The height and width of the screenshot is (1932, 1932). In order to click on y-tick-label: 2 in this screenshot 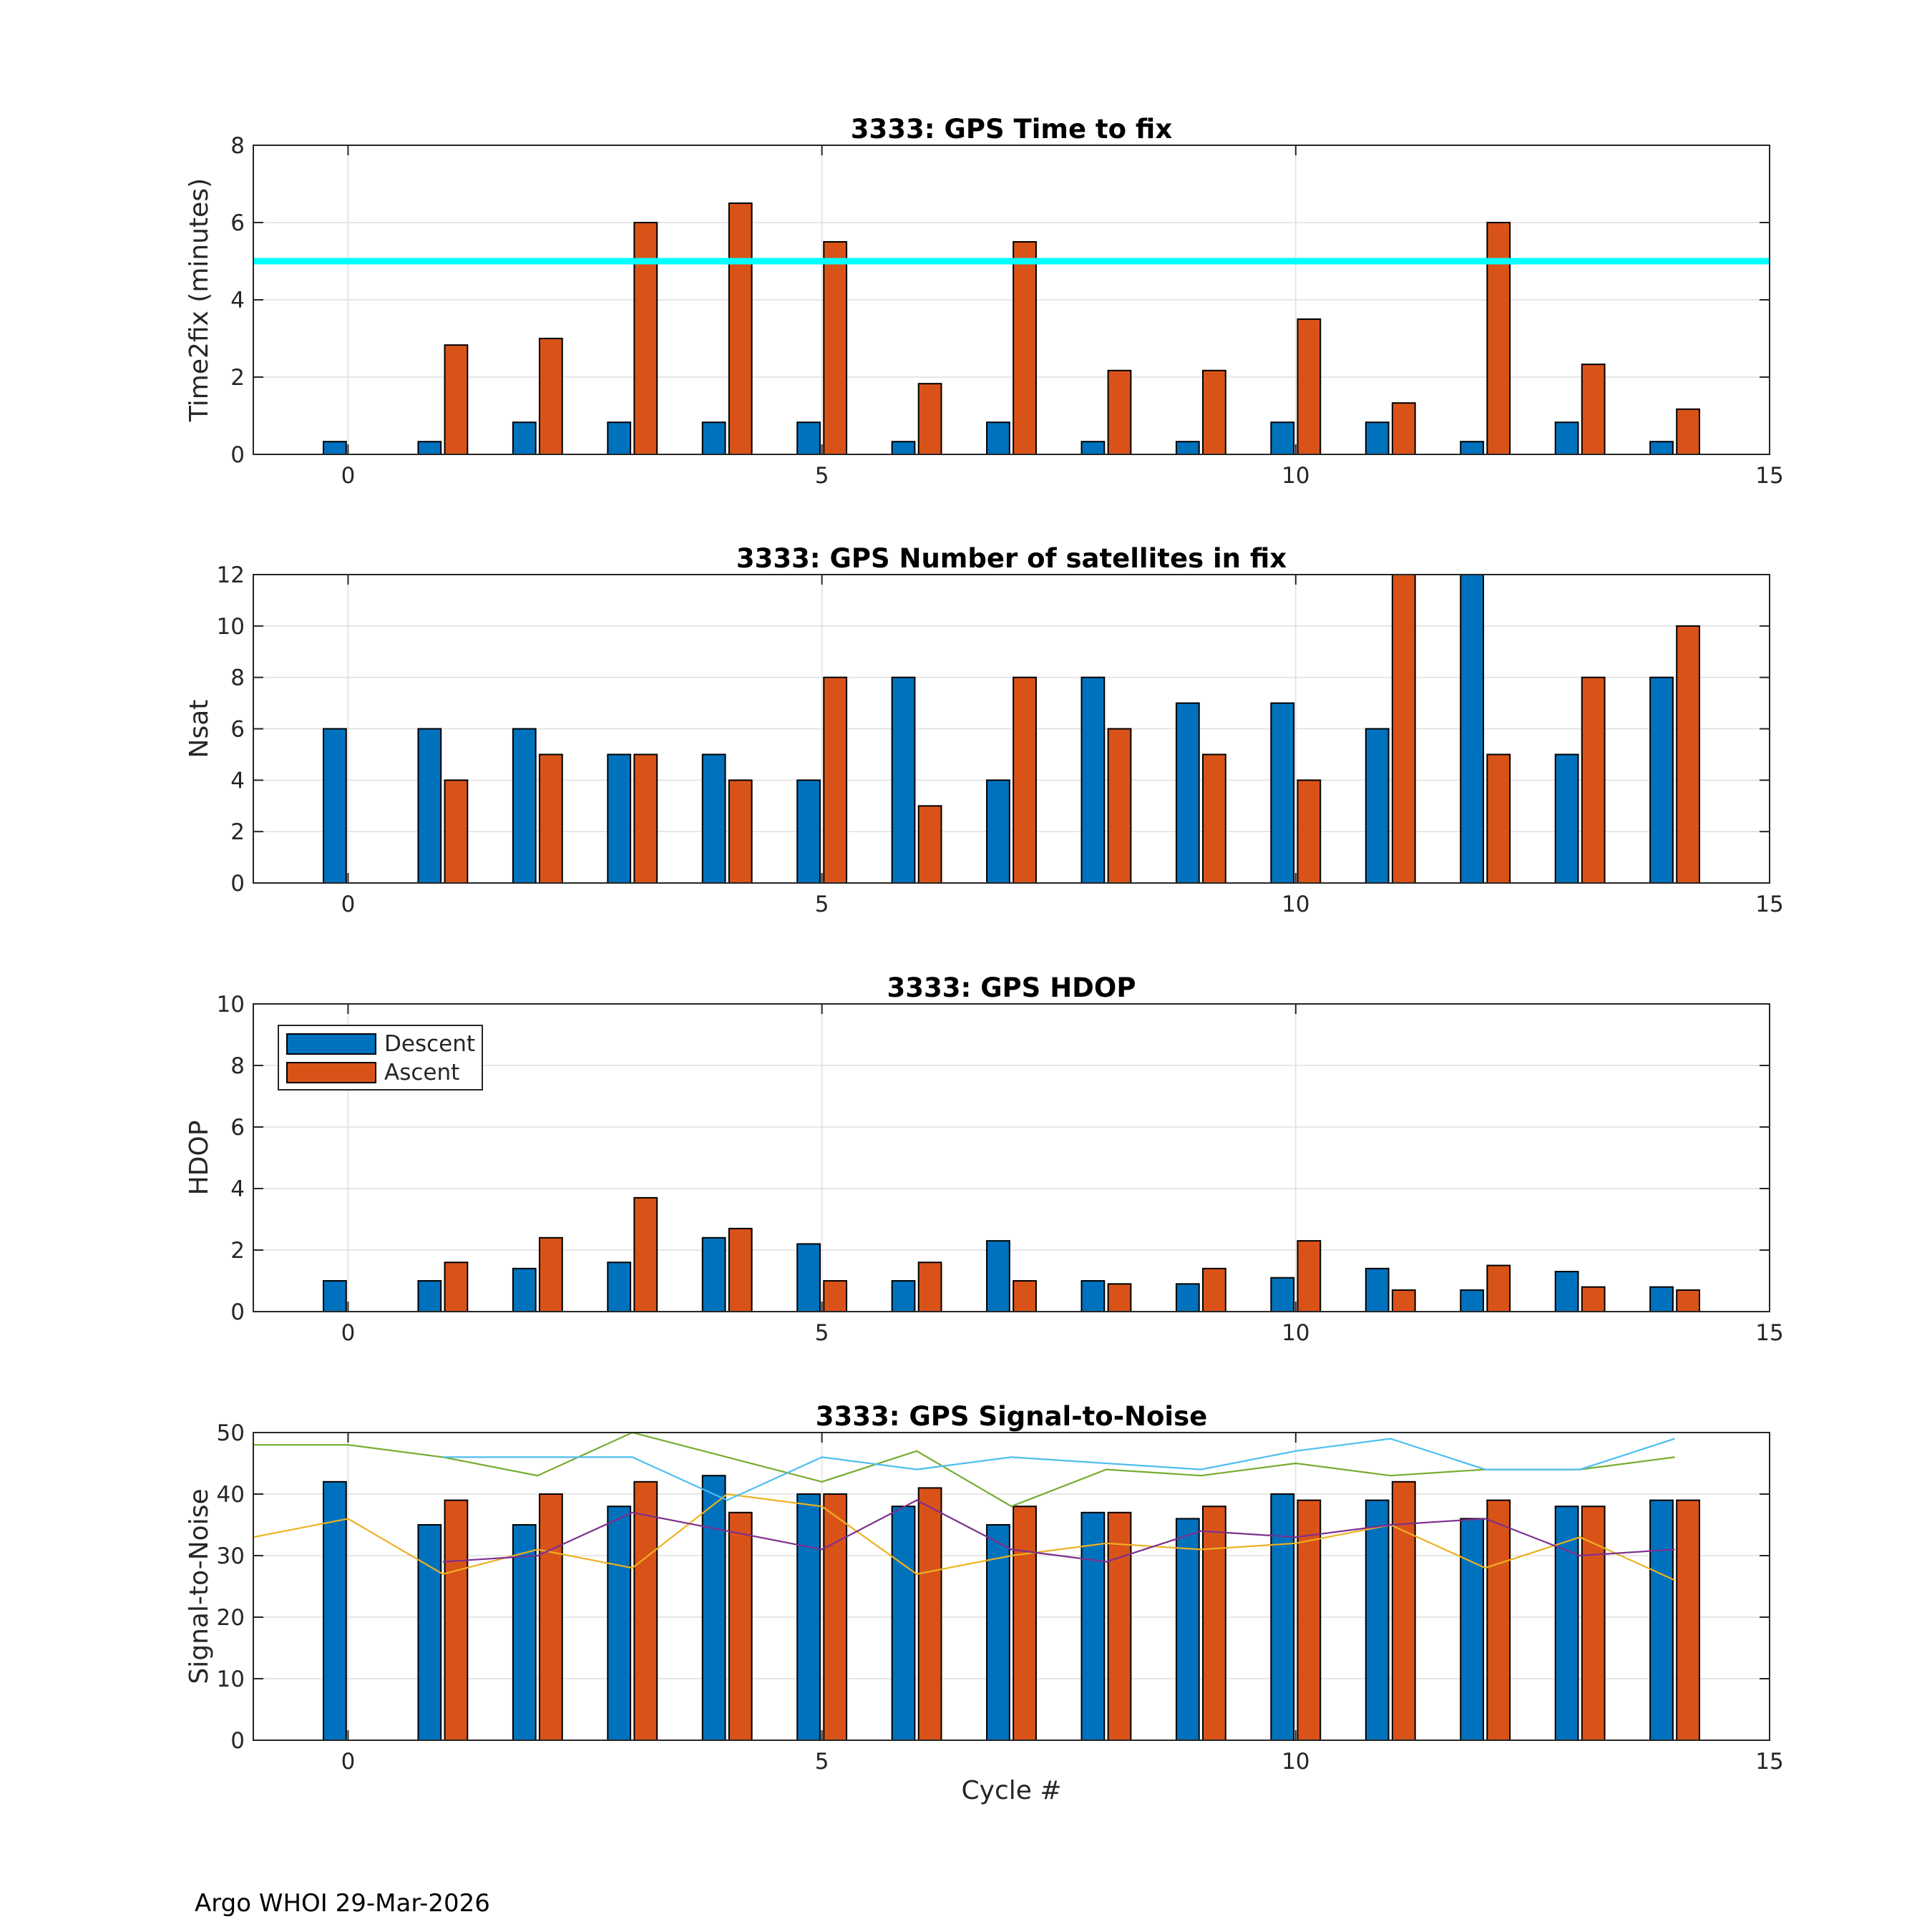, I will do `click(237, 378)`.